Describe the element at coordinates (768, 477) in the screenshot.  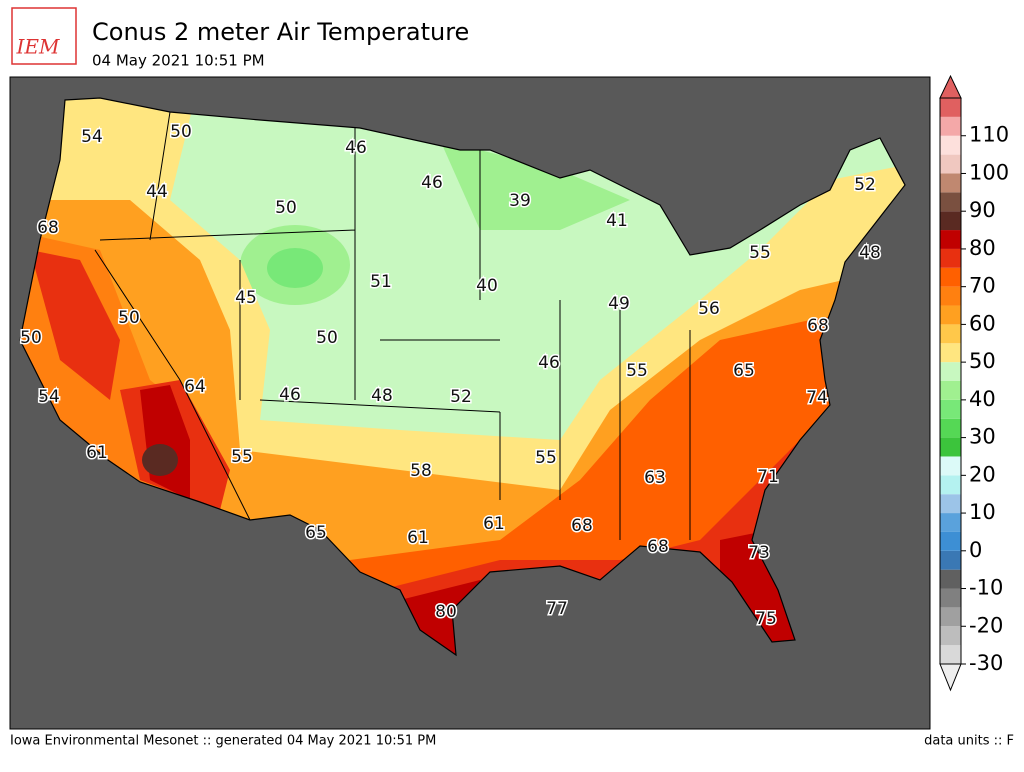
I see `contour-label: 71` at that location.